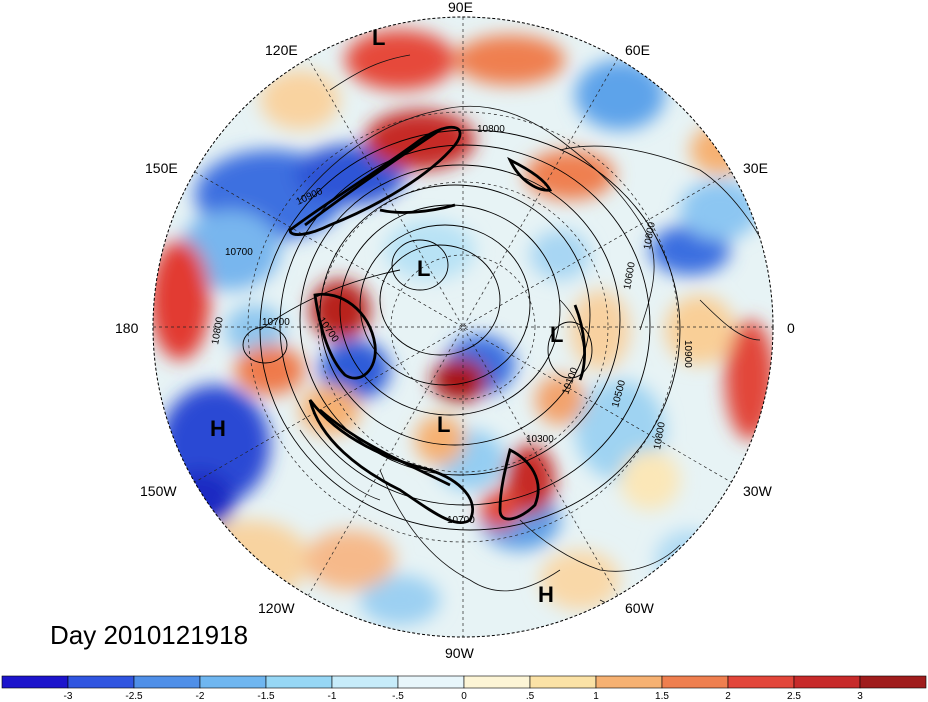 The width and height of the screenshot is (928, 702). Describe the element at coordinates (158, 491) in the screenshot. I see `lon-label-150w: 150W` at that location.